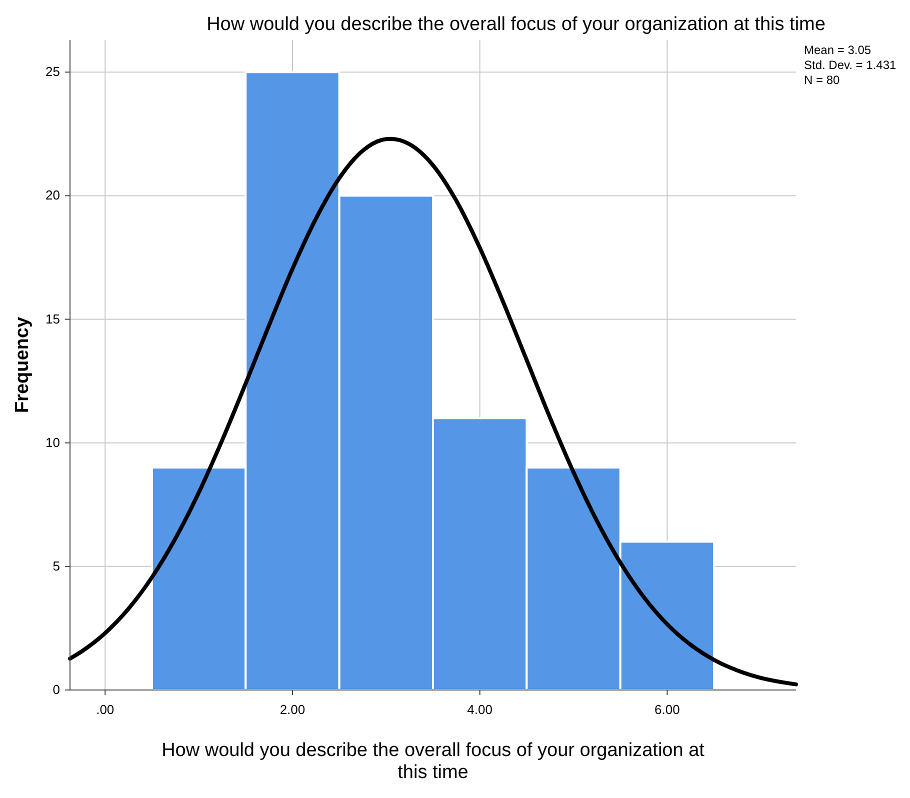 The image size is (910, 798). Describe the element at coordinates (293, 709) in the screenshot. I see `x-tick-label: 2.00` at that location.